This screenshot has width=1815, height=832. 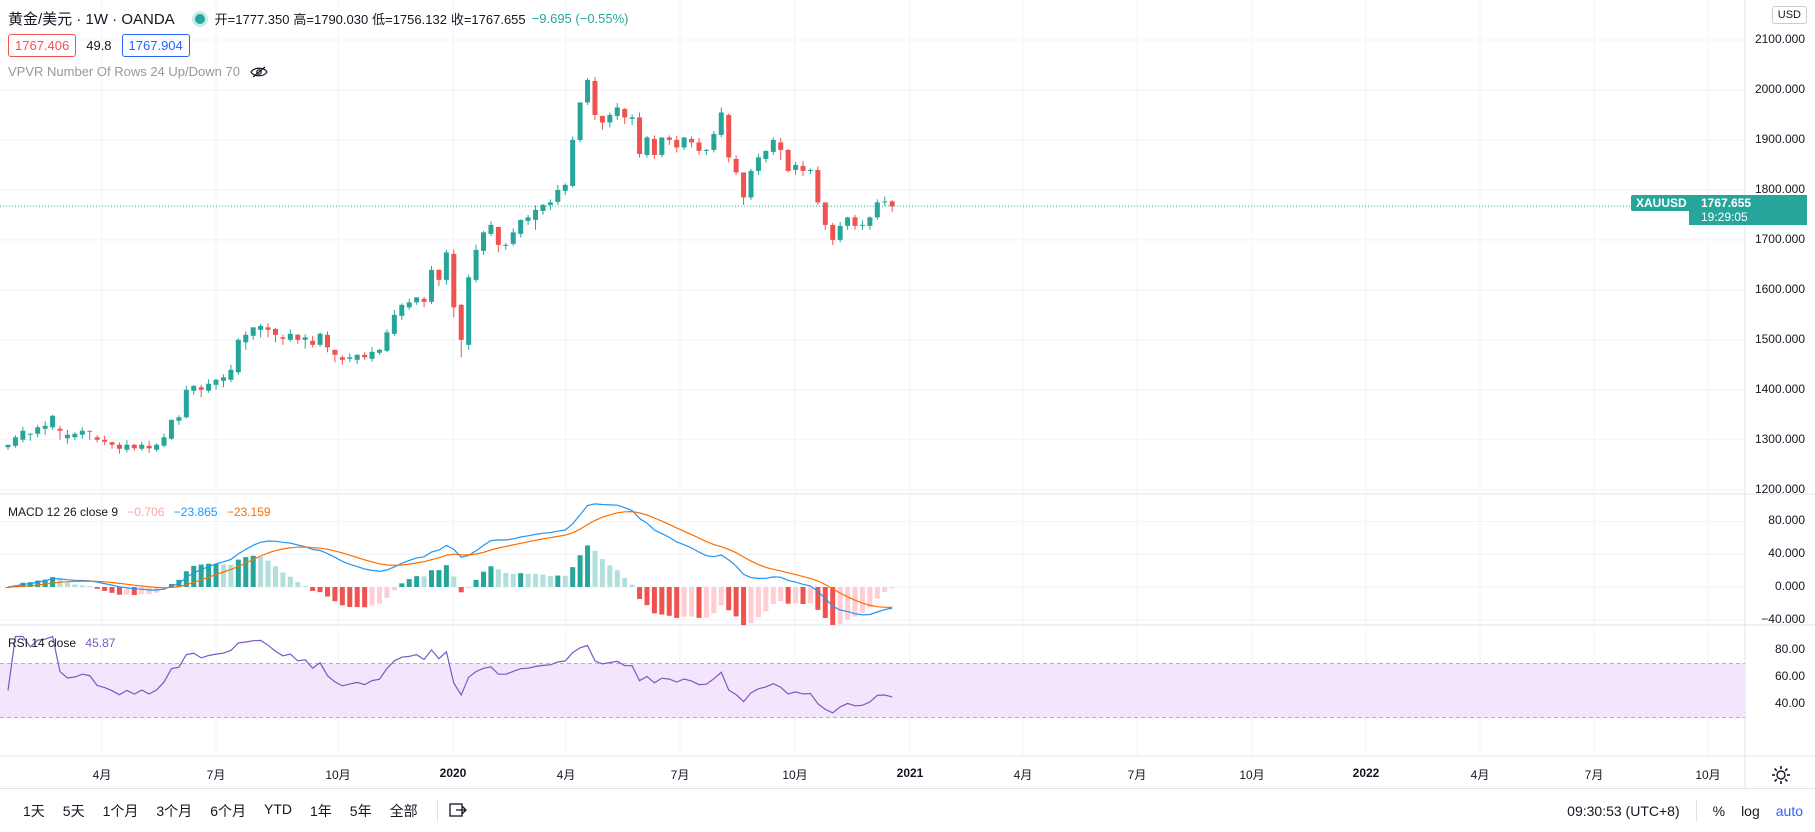 I want to click on timeframe-button: 全部, so click(x=403, y=810).